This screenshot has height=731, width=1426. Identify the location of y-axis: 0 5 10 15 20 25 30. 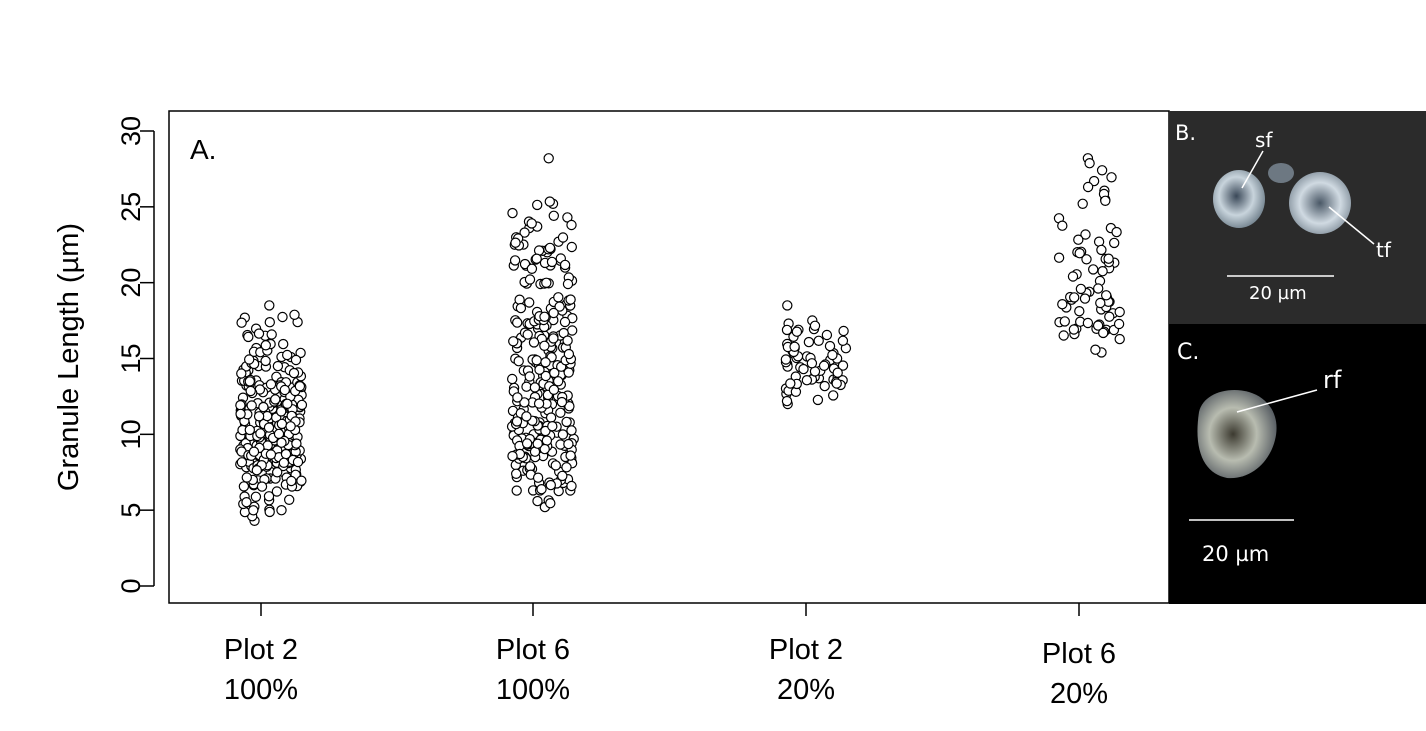
(135, 355).